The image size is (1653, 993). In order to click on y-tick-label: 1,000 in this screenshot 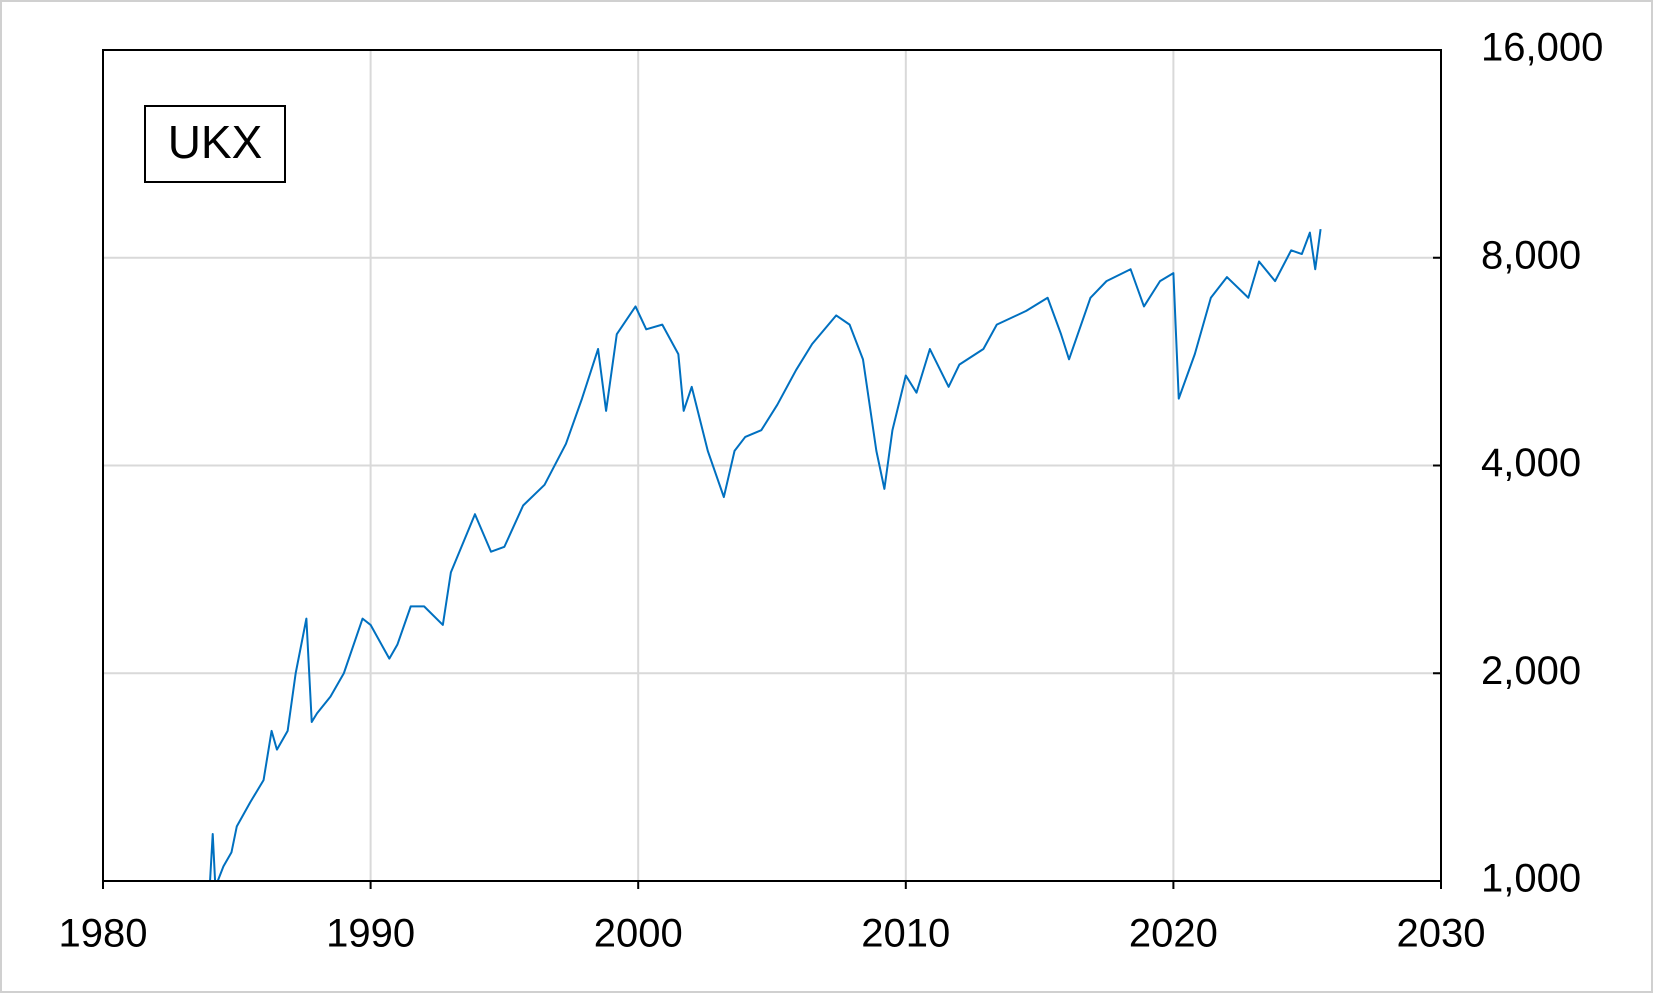, I will do `click(1531, 879)`.